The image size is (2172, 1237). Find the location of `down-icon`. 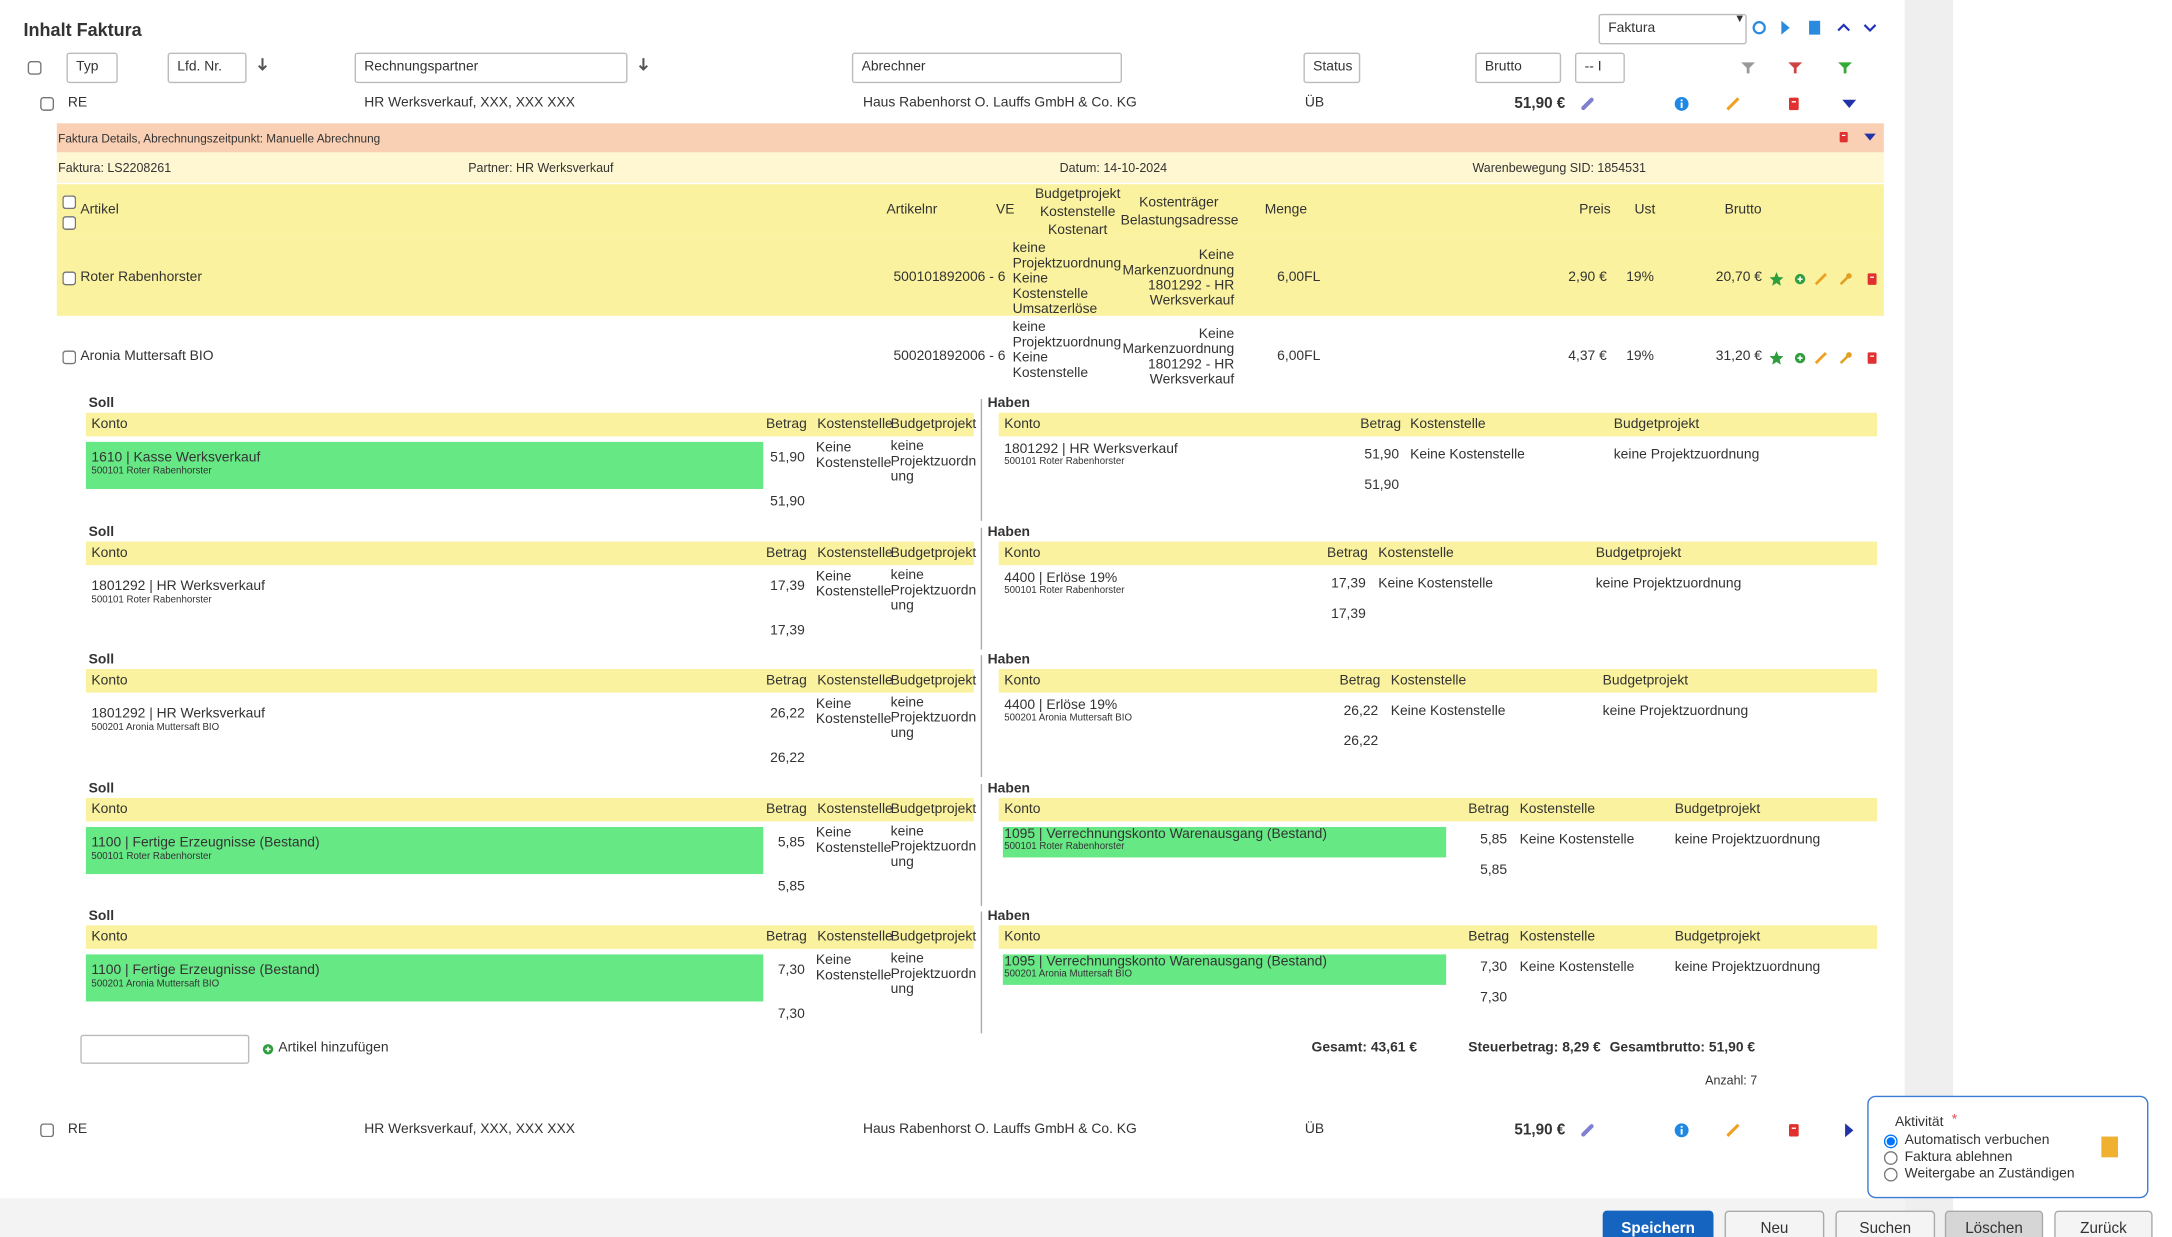

down-icon is located at coordinates (1870, 27).